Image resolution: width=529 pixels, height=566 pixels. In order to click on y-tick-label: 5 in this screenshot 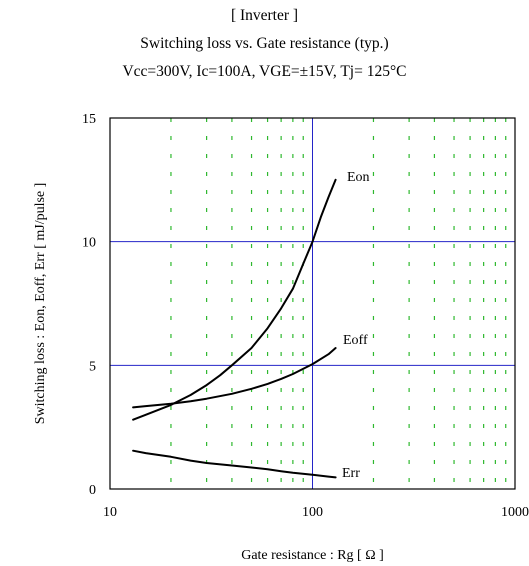, I will do `click(92, 366)`.